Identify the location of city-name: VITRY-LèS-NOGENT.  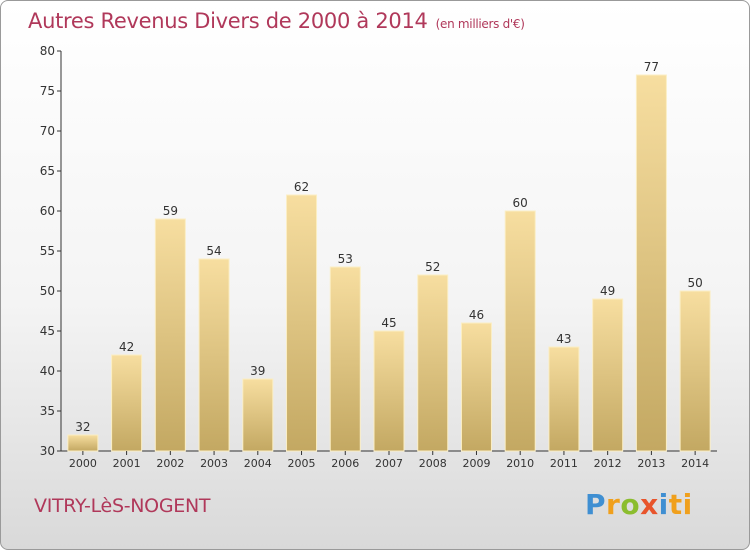
(122, 506).